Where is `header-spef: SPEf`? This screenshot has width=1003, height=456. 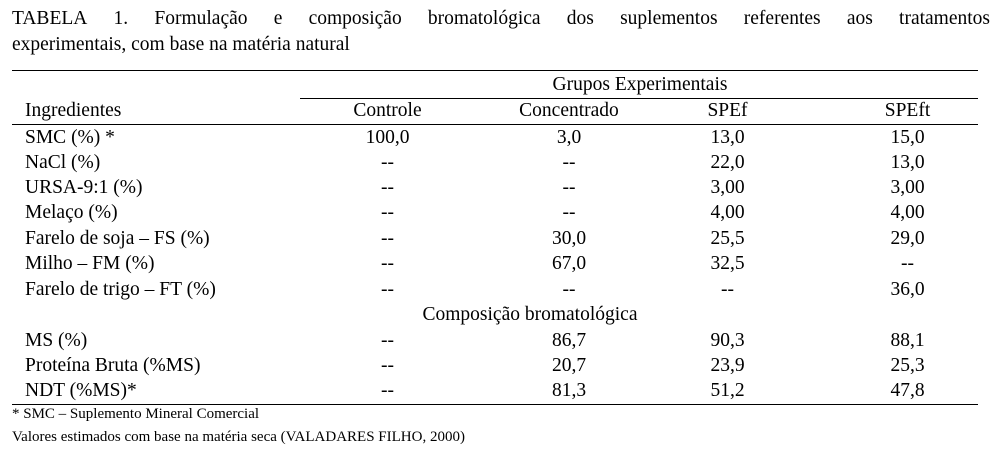 header-spef: SPEf is located at coordinates (727, 110).